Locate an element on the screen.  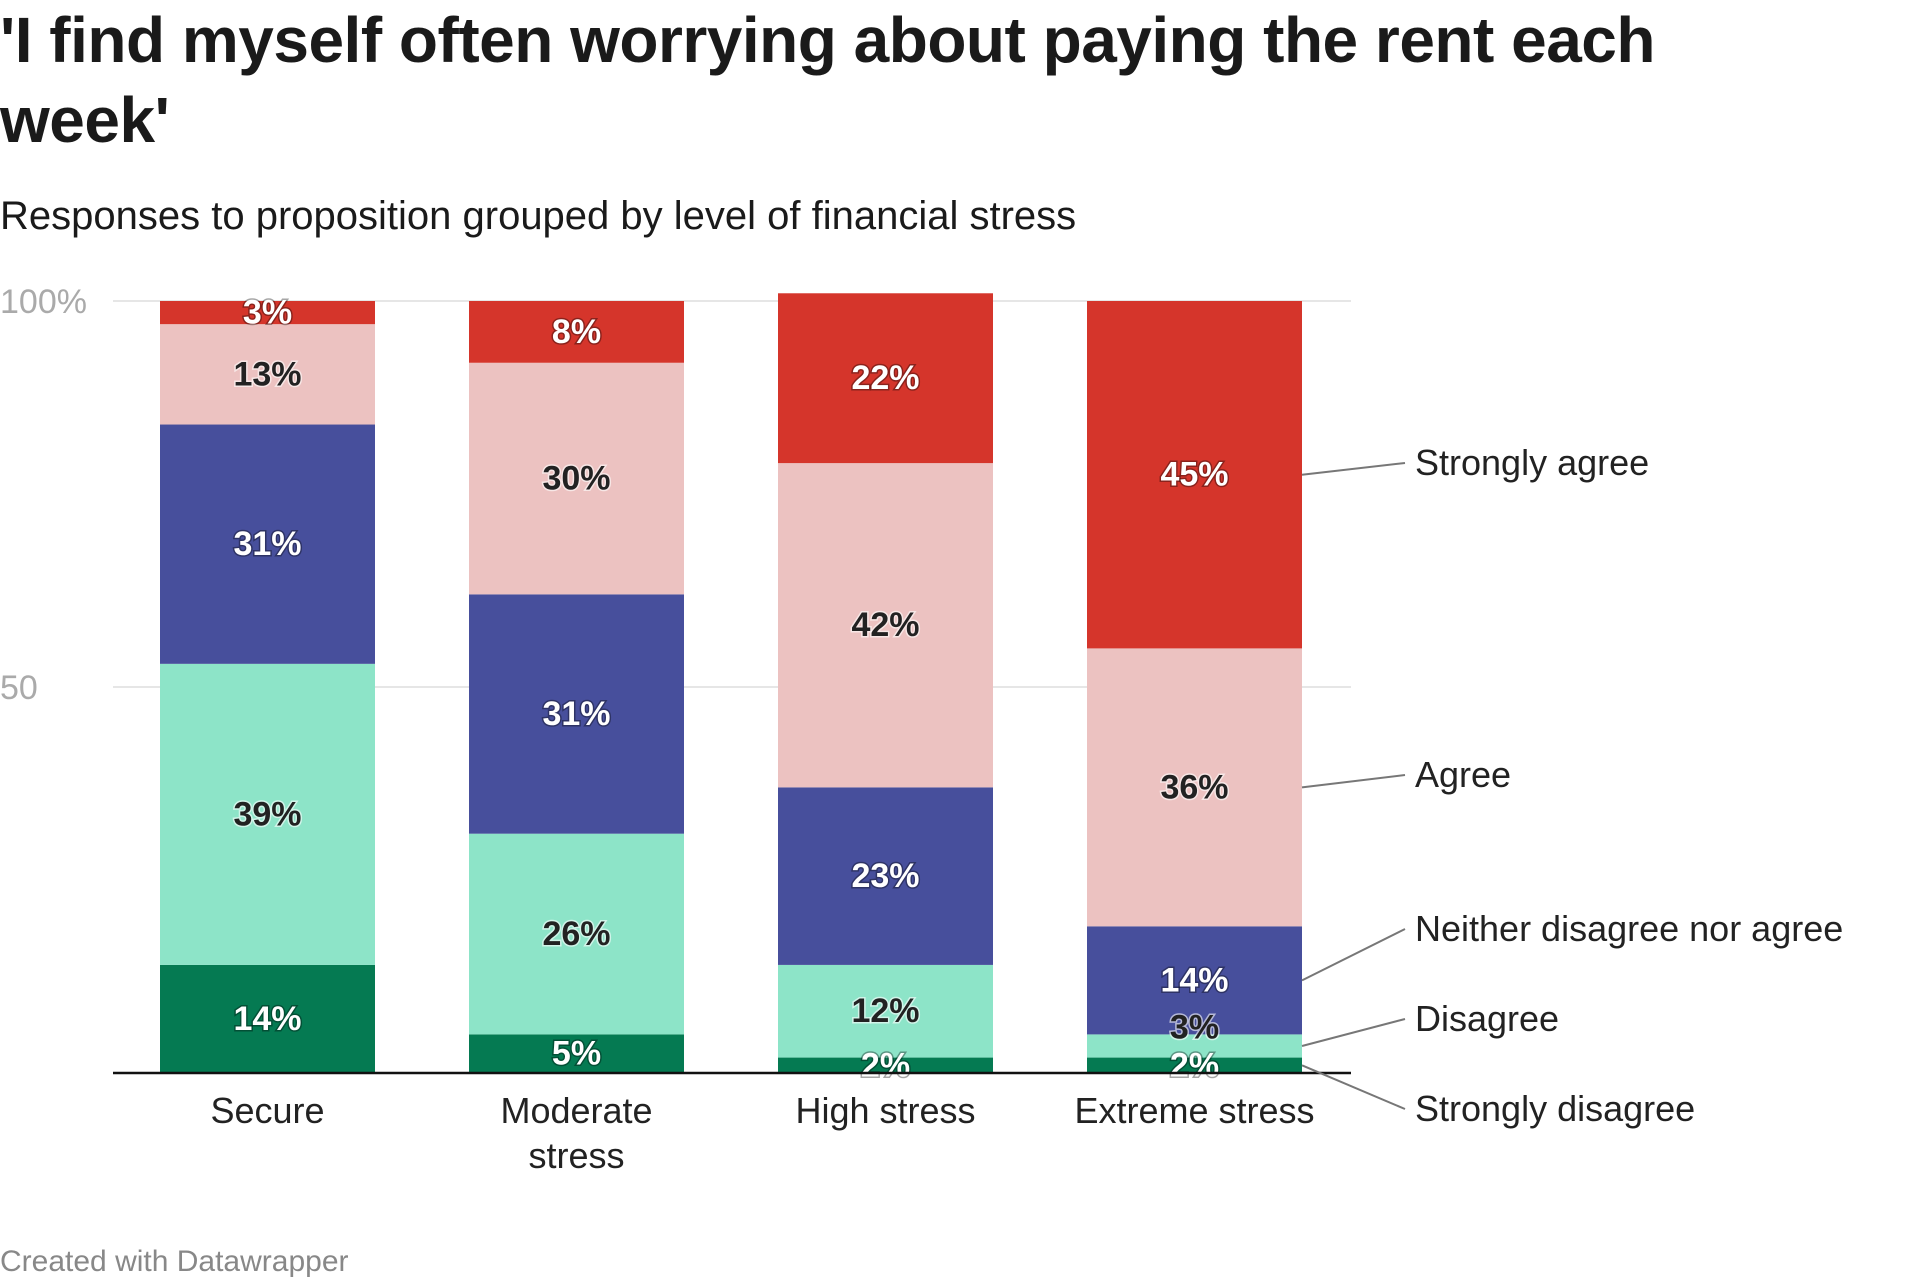
legend-label: Neither disagree nor agree is located at coordinates (1629, 928).